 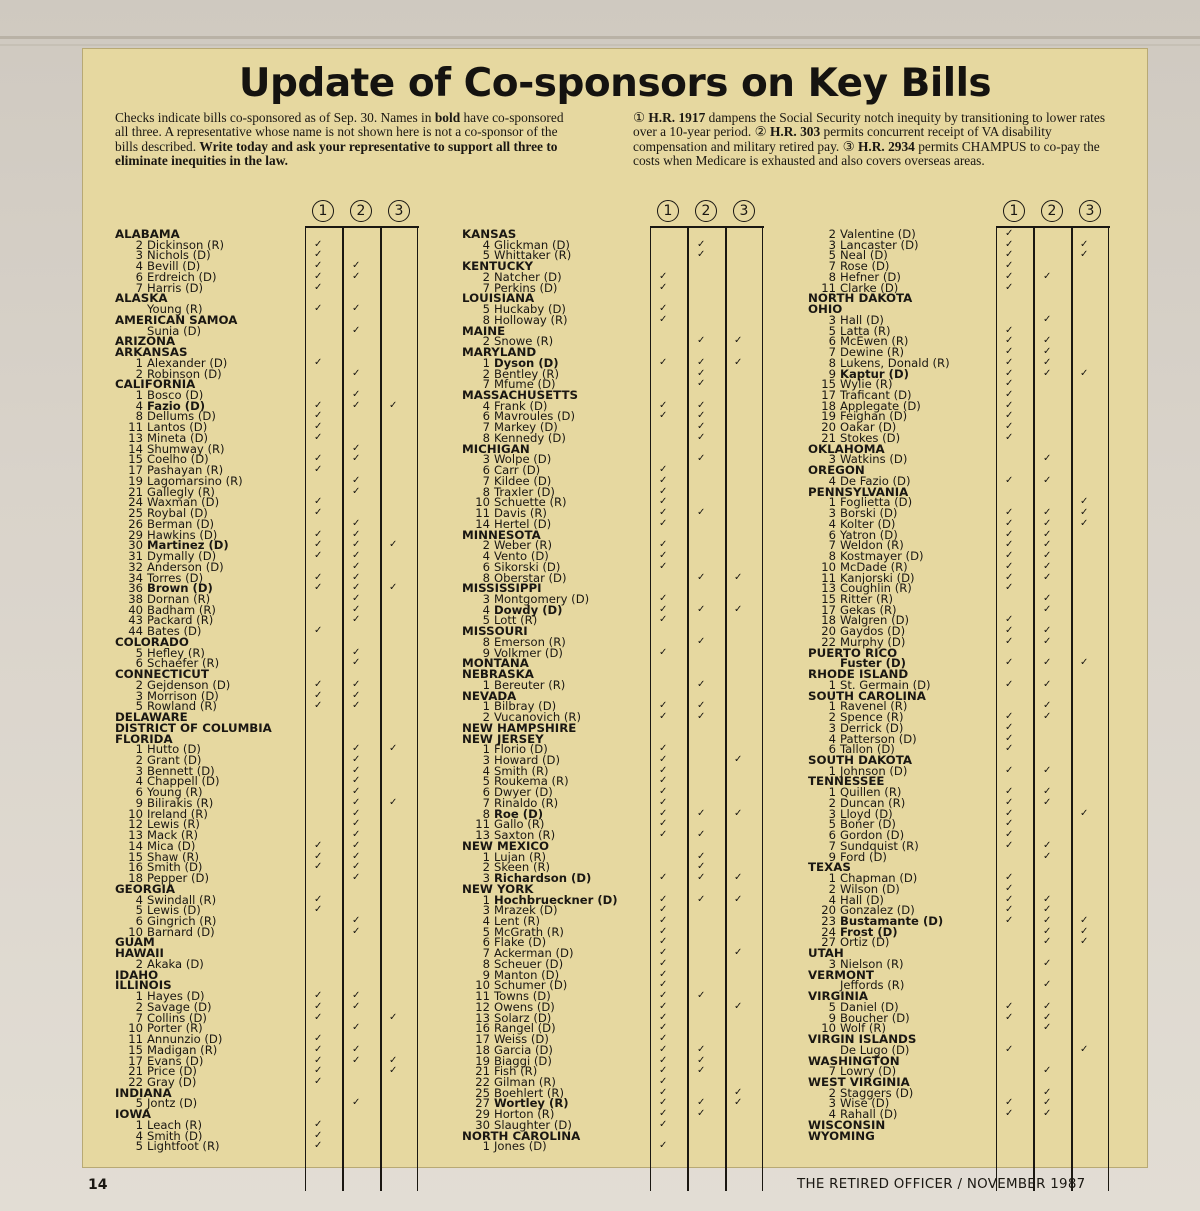 I want to click on representative-row: 6 Erdreich (D) ✓ ✓, so click(x=267, y=277).